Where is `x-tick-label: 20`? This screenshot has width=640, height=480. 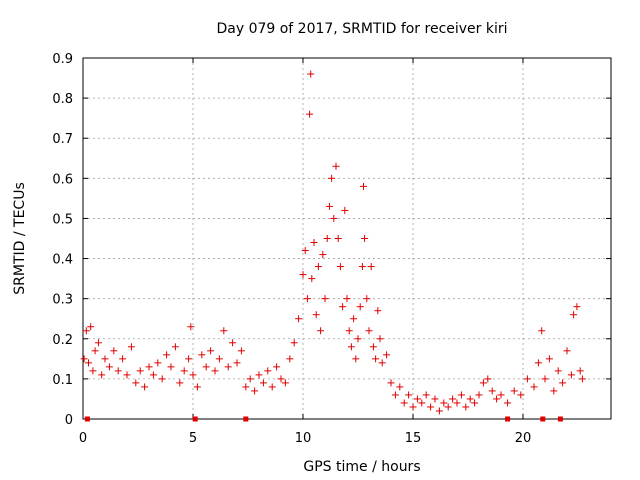
x-tick-label: 20 is located at coordinates (523, 438).